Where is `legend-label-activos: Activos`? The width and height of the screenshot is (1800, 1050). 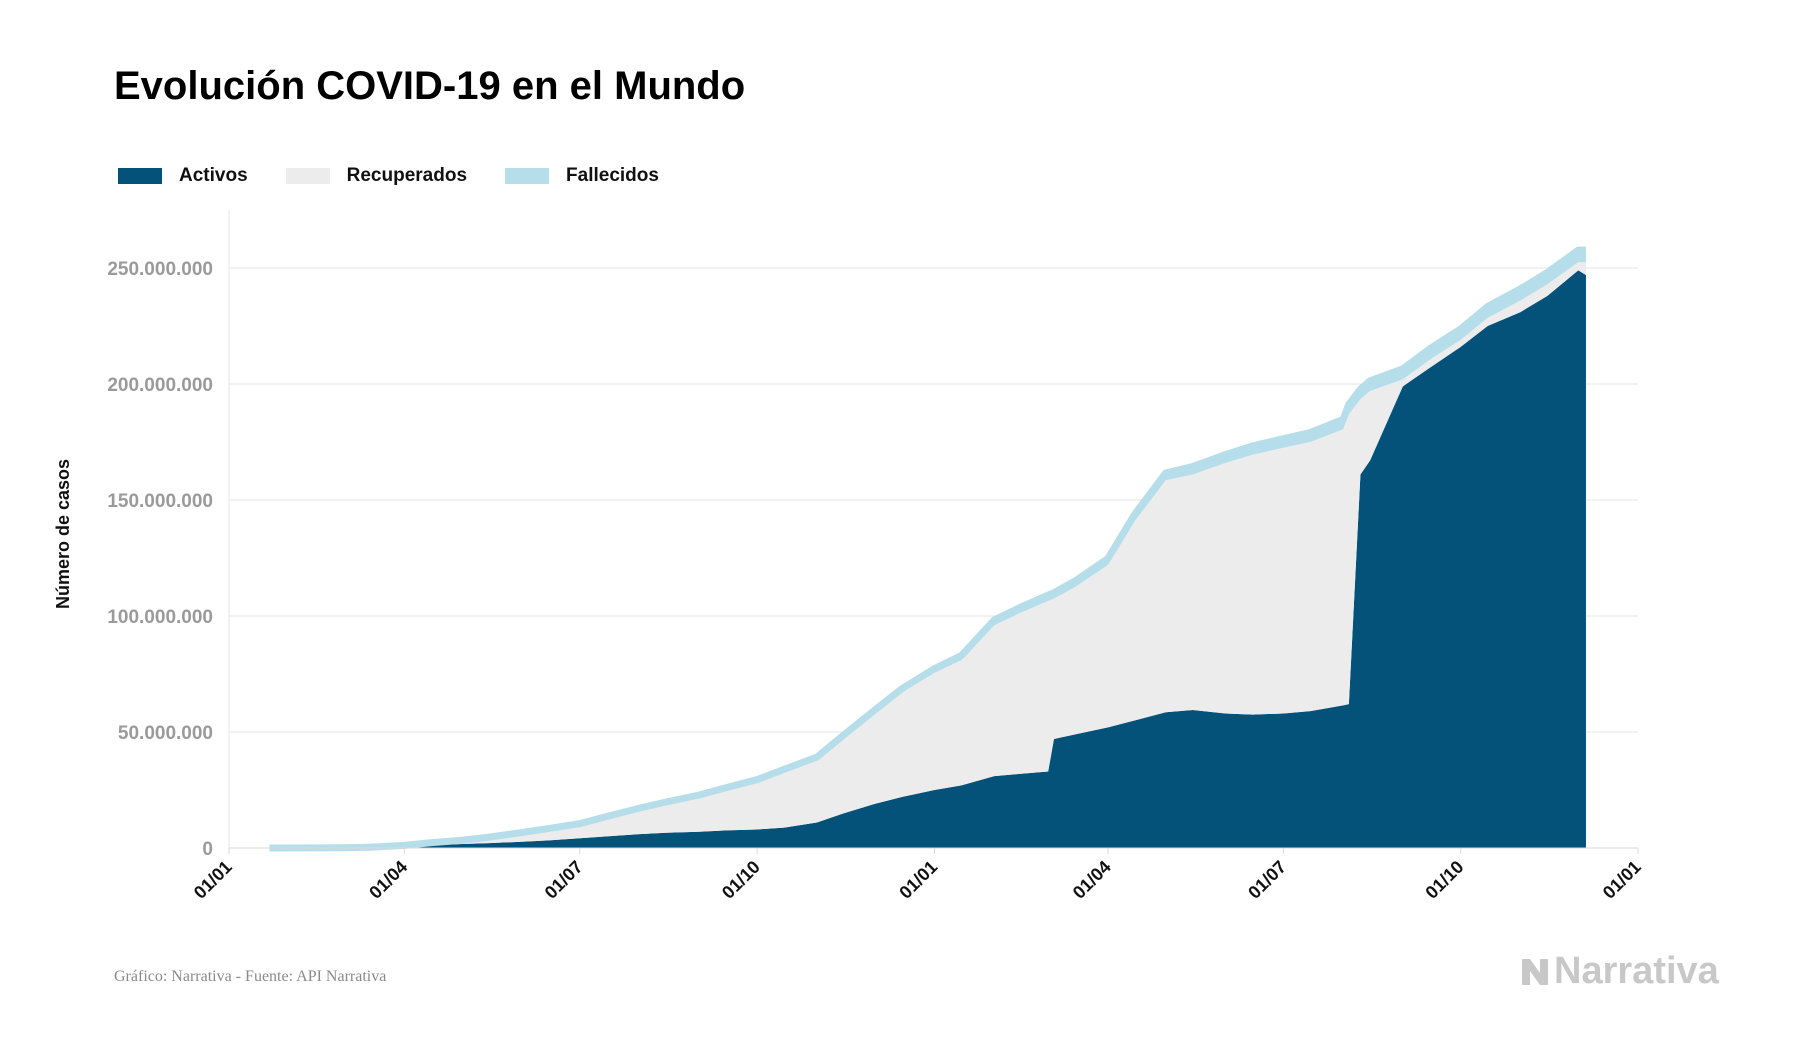
legend-label-activos: Activos is located at coordinates (213, 175).